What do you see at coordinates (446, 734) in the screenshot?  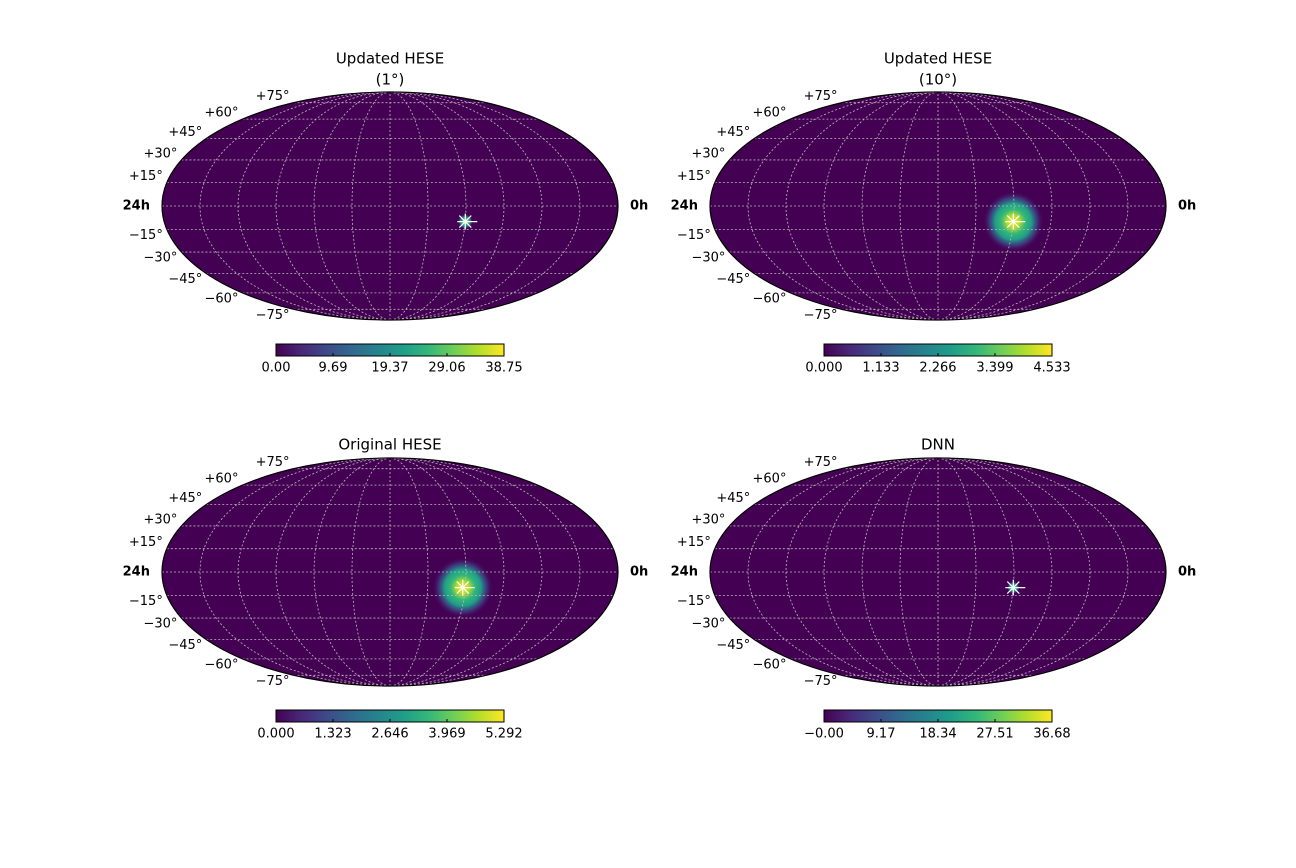 I see `colorbar-tick-label: 3.969` at bounding box center [446, 734].